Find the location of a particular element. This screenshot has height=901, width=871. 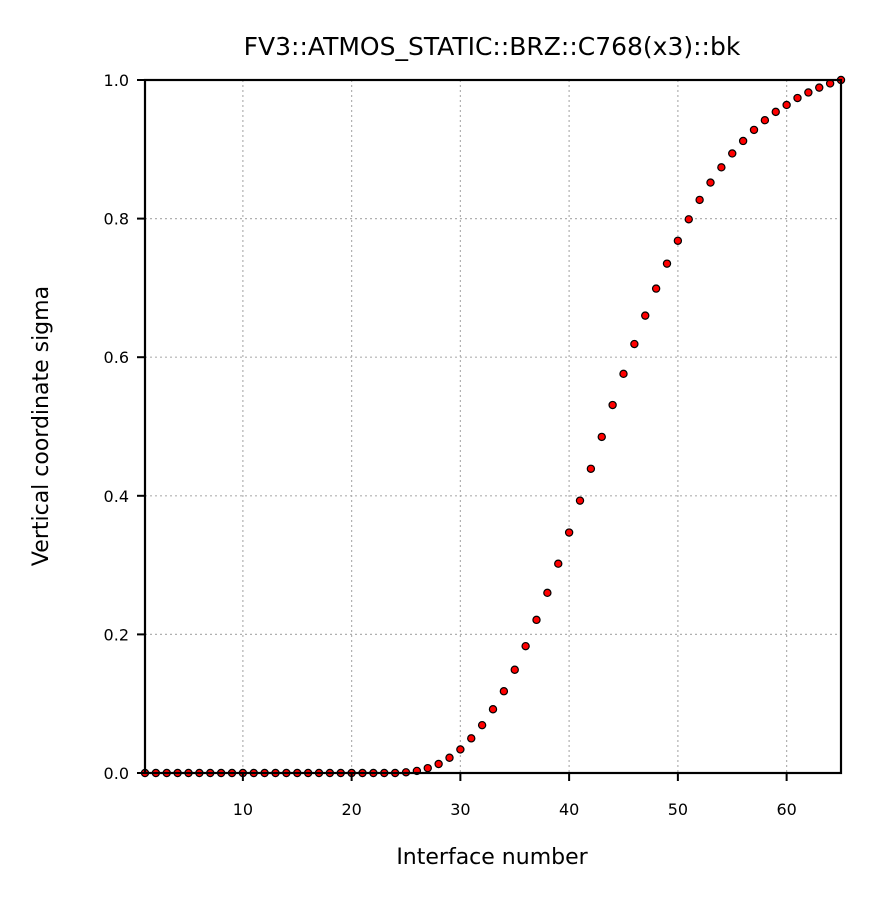

y-tick-label: 0.4 is located at coordinates (116, 496).